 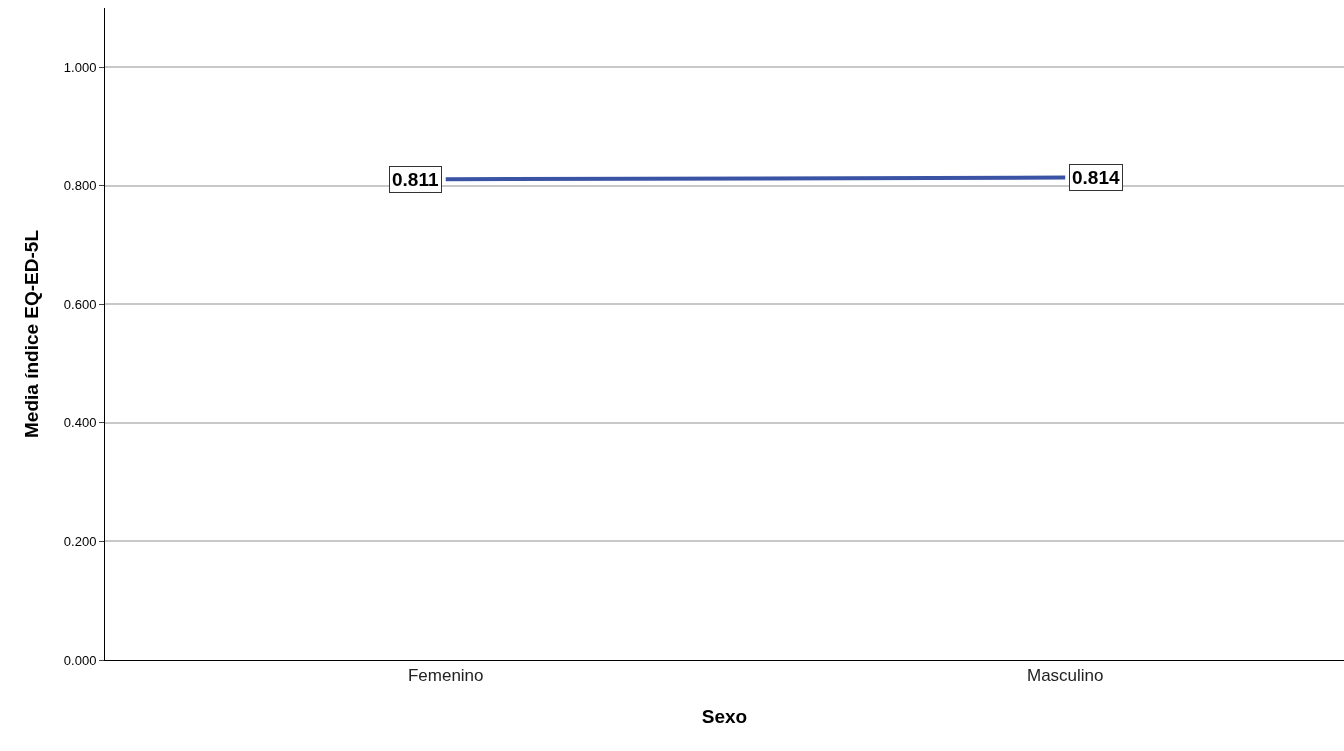 I want to click on y-tick-label: 0.600, so click(x=80, y=304).